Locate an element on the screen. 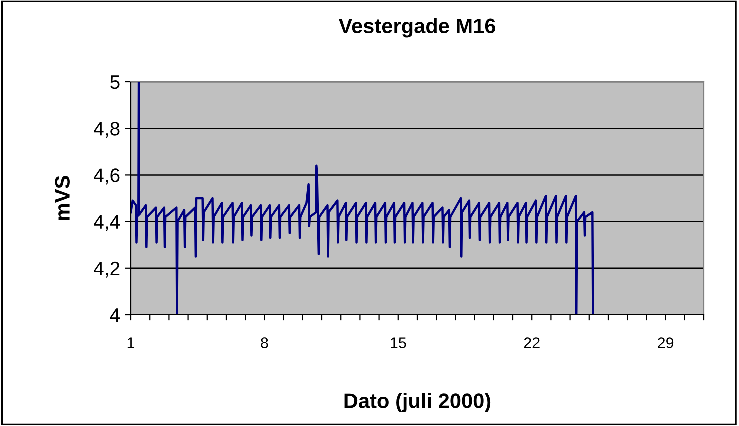  chart-title: Vestergade M16 is located at coordinates (417, 28).